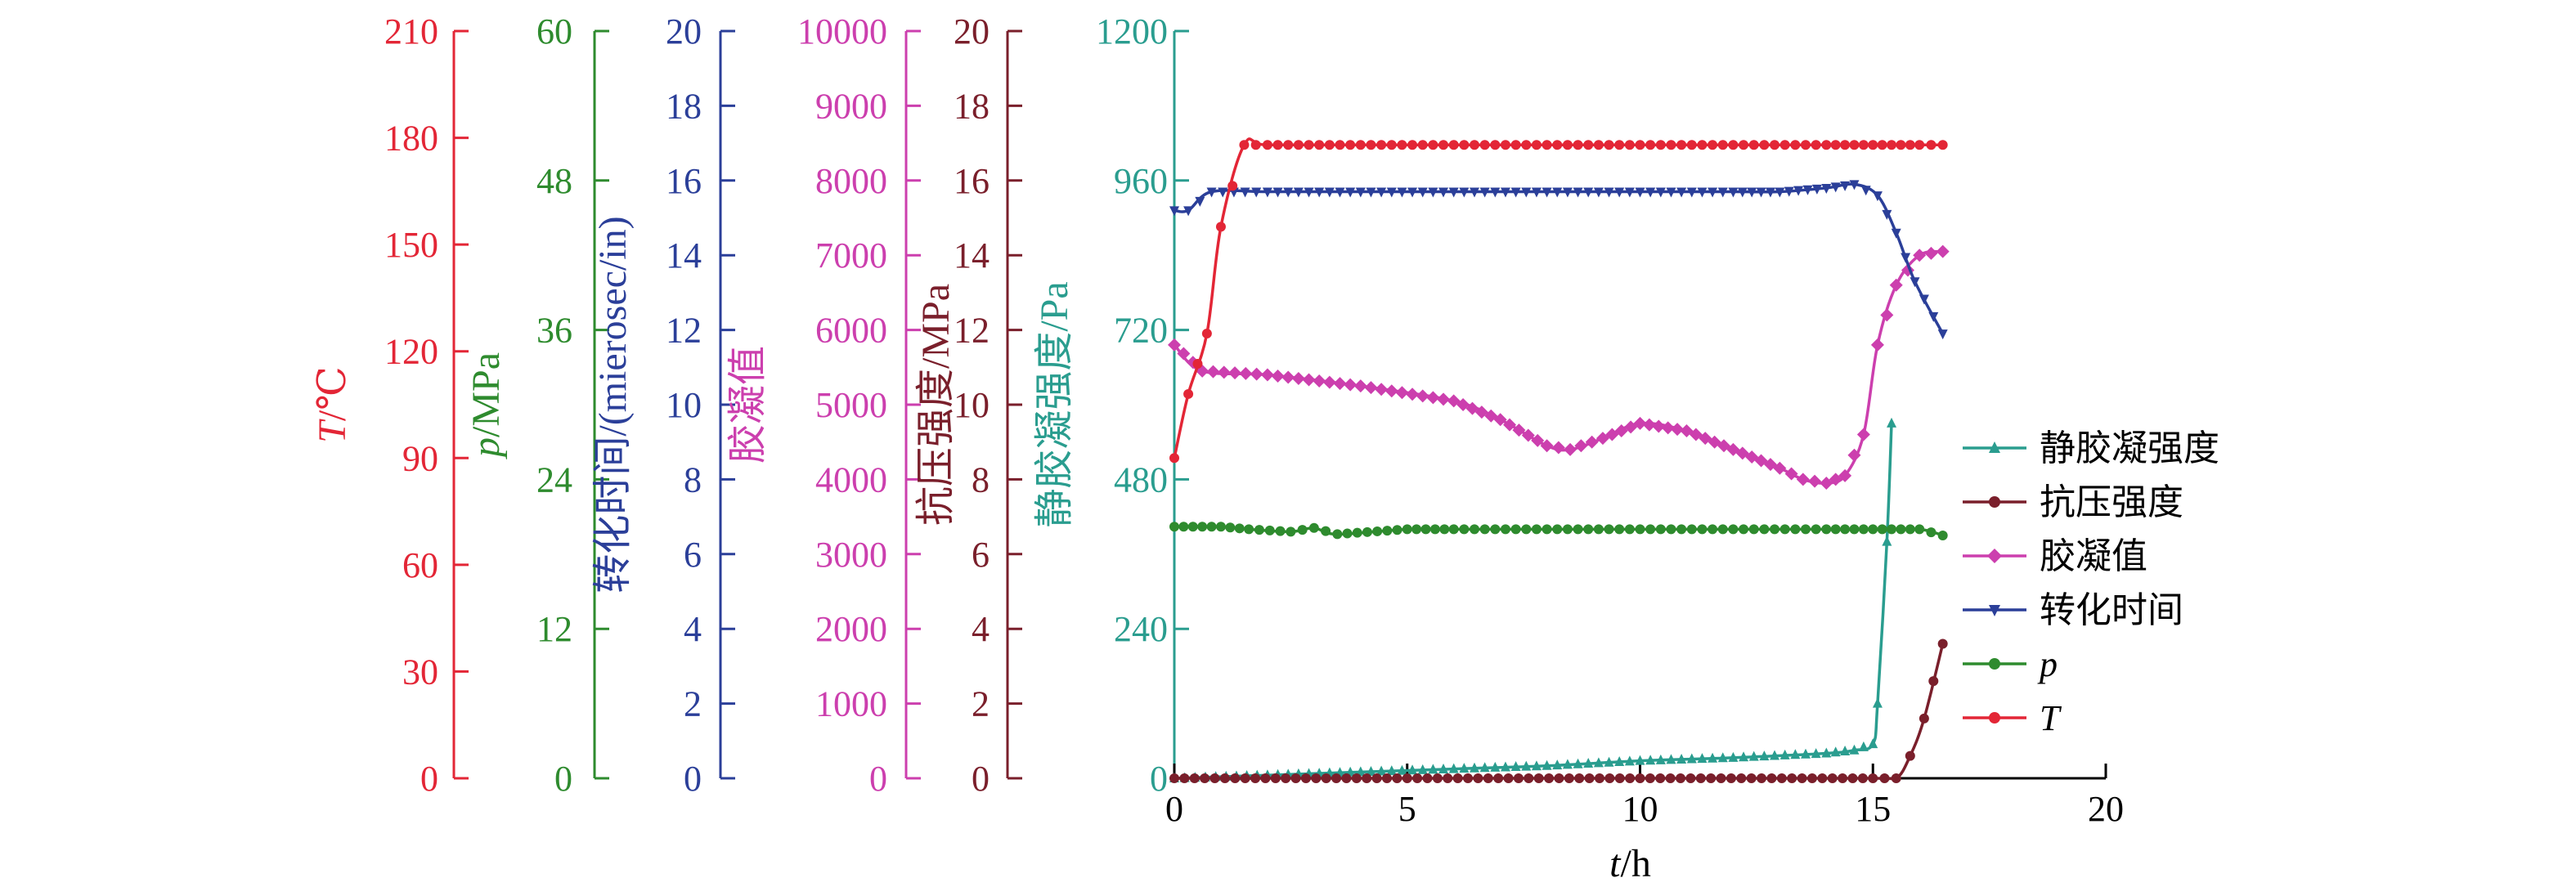 This screenshot has height=896, width=2576. What do you see at coordinates (684, 255) in the screenshot?
I see `y-tick-label-conv: 14` at bounding box center [684, 255].